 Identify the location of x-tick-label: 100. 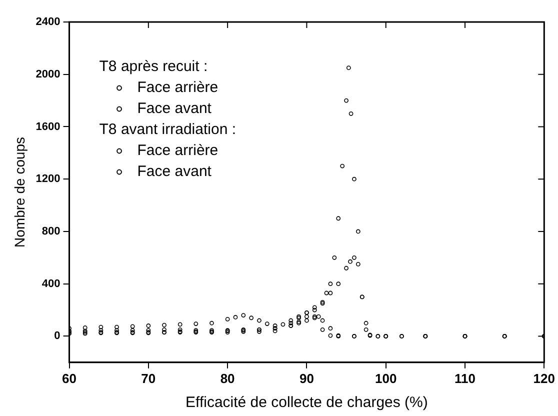
(386, 378).